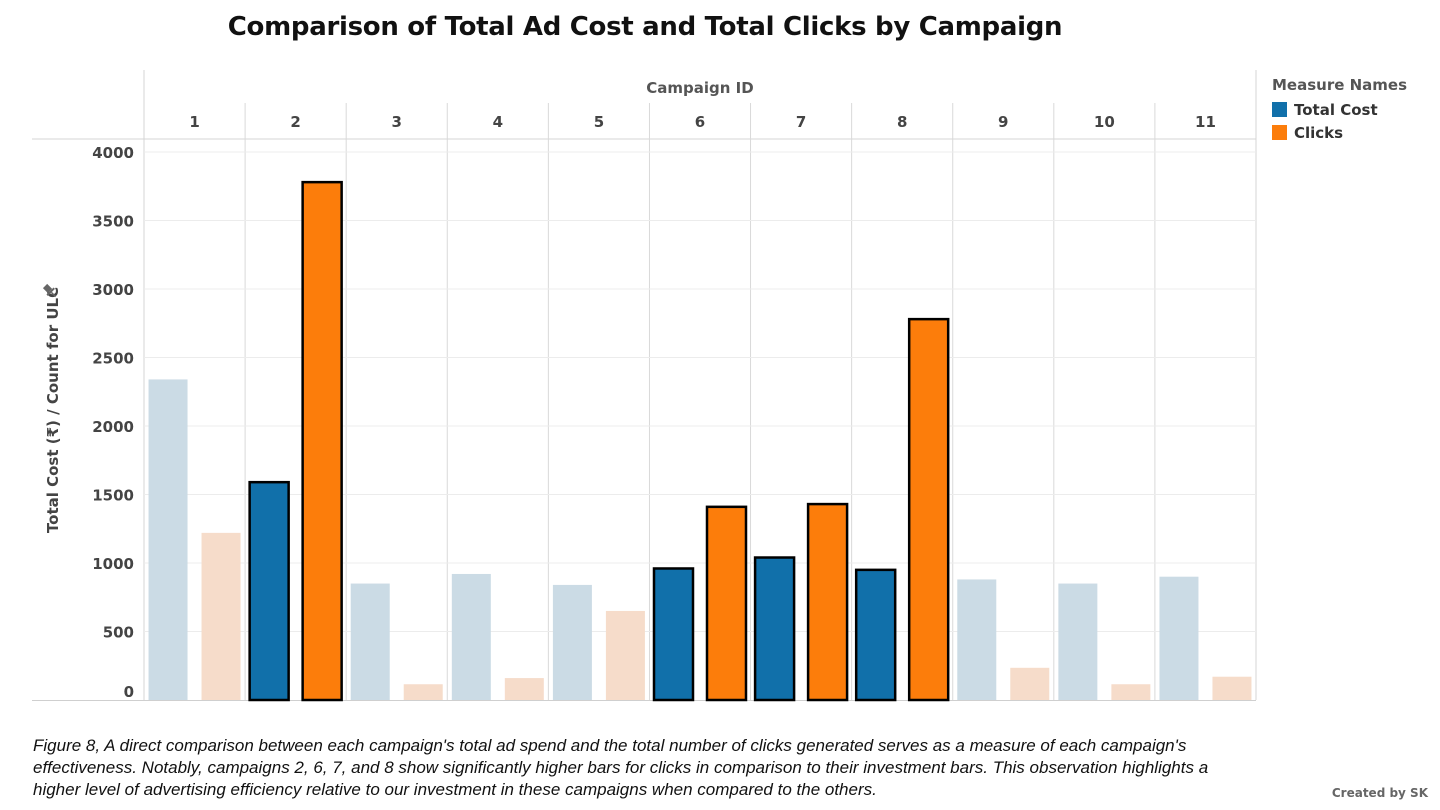 The image size is (1440, 810). I want to click on legend-swatch-total-cost, so click(1279, 109).